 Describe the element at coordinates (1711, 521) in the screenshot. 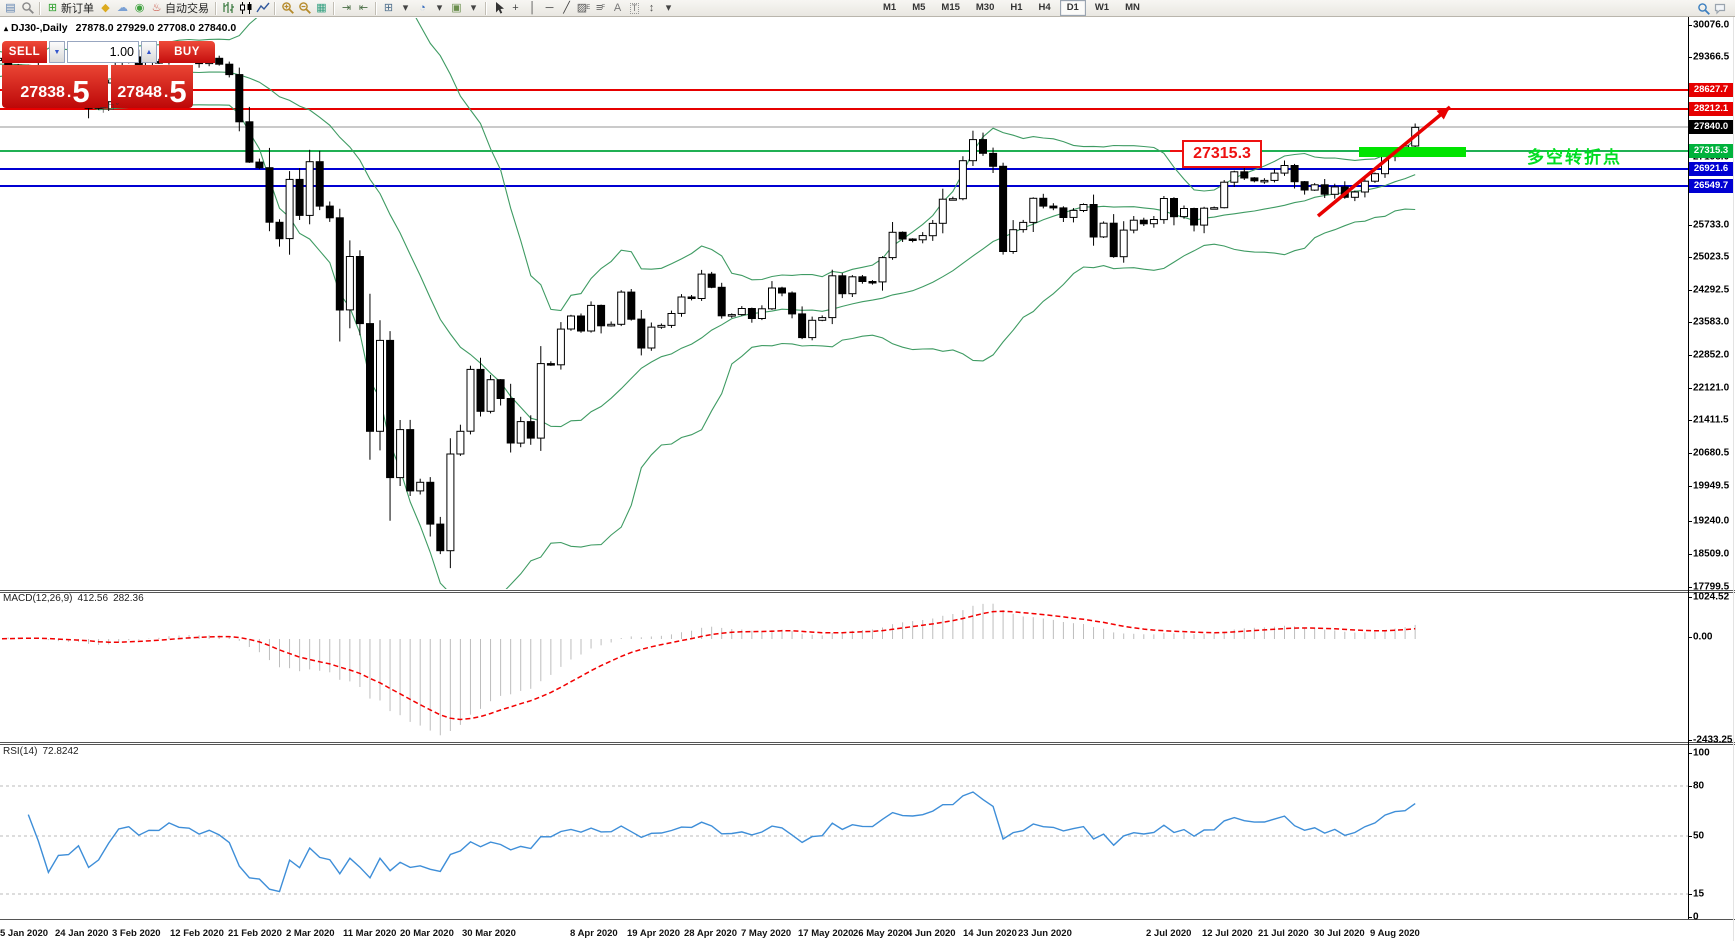

I see `price-tick-label: 19240.0` at that location.